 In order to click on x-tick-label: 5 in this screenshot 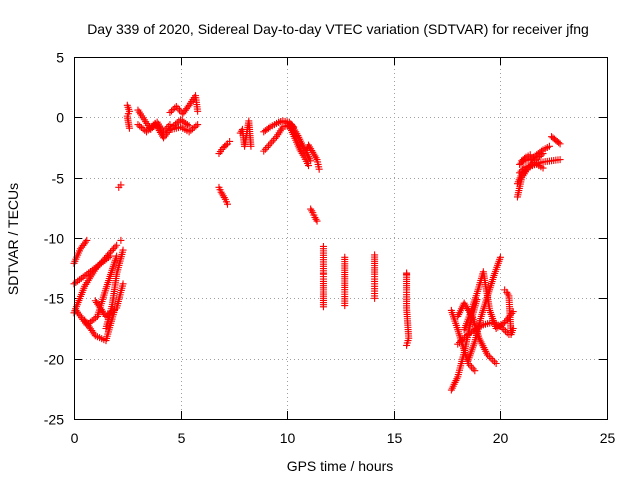, I will do `click(182, 438)`.